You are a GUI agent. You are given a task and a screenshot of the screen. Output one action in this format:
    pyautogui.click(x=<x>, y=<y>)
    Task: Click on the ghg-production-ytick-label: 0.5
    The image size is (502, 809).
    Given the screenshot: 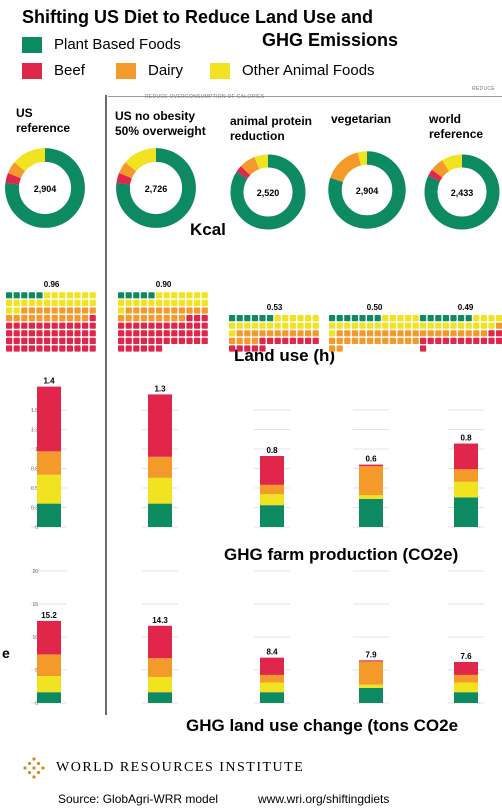 What is the action you would take?
    pyautogui.click(x=34, y=489)
    